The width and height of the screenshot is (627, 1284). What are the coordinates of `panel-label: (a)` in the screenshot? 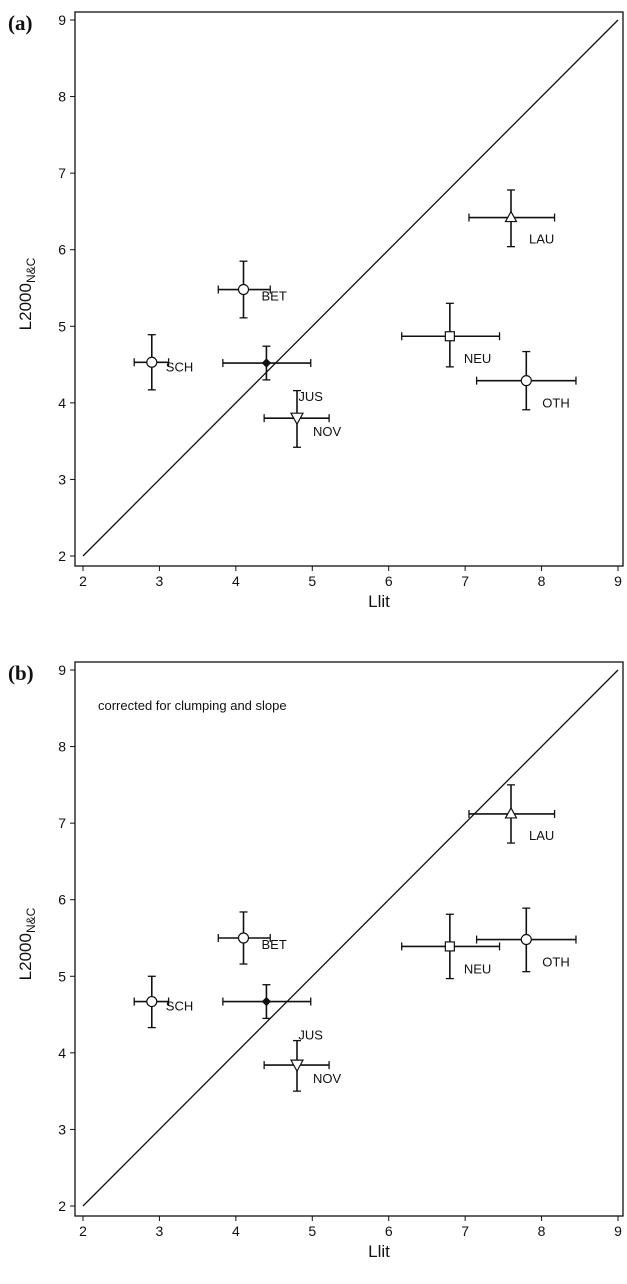 It's located at (20, 23).